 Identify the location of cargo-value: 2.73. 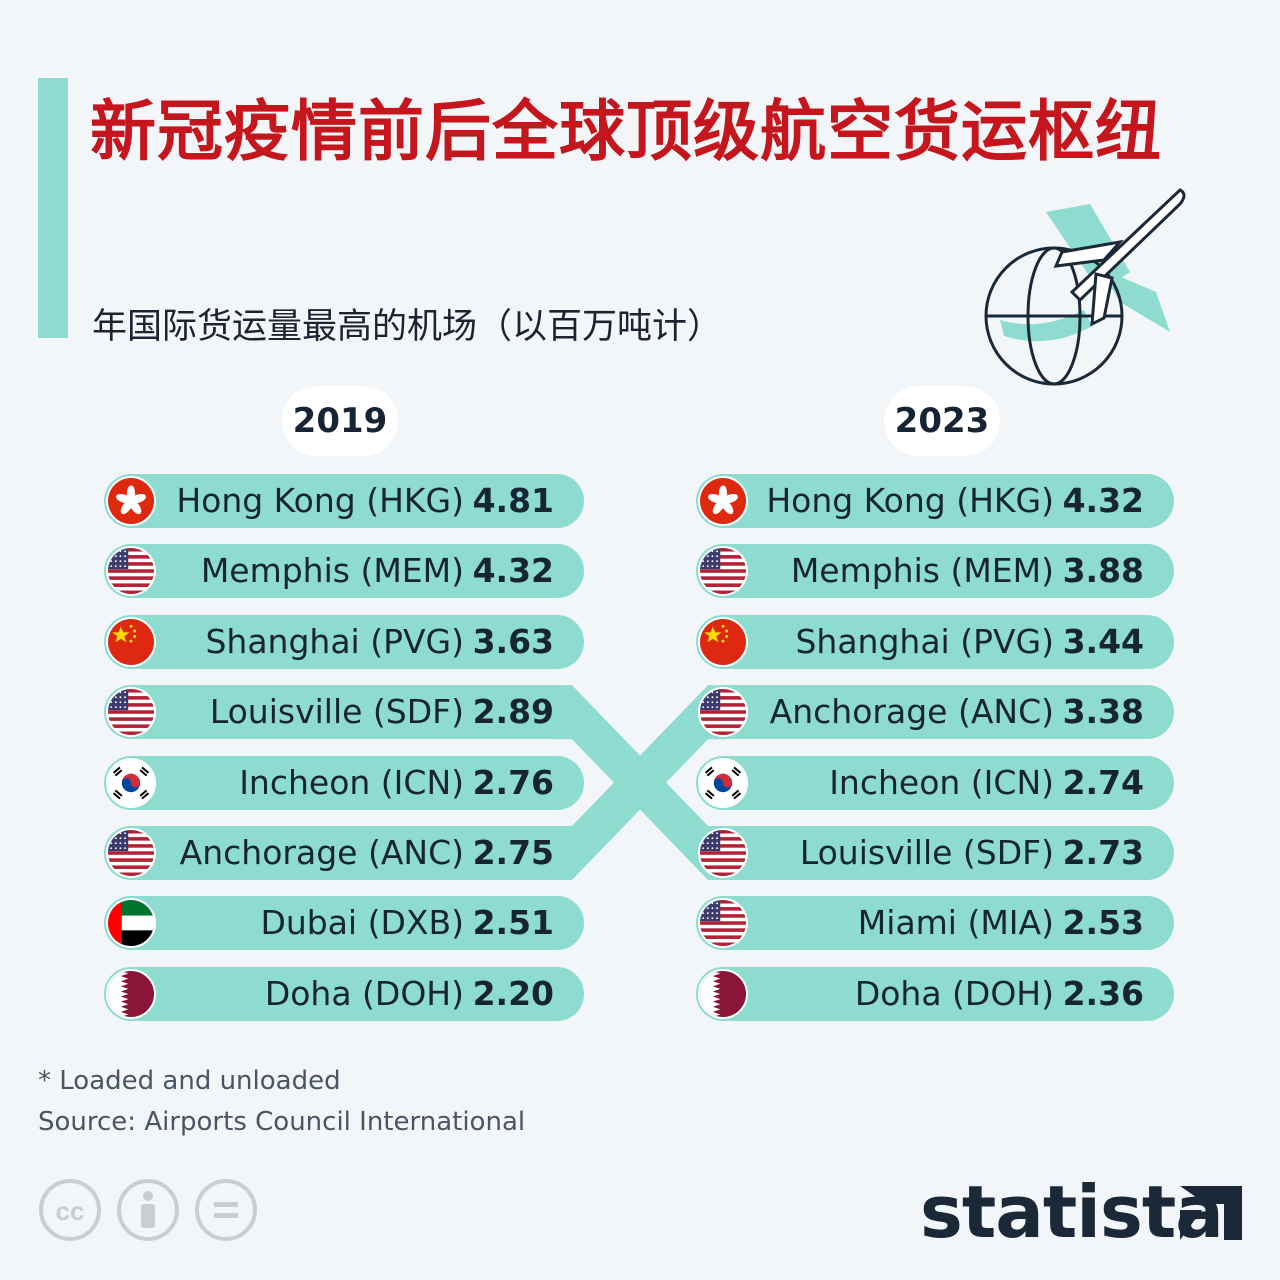
(1103, 852).